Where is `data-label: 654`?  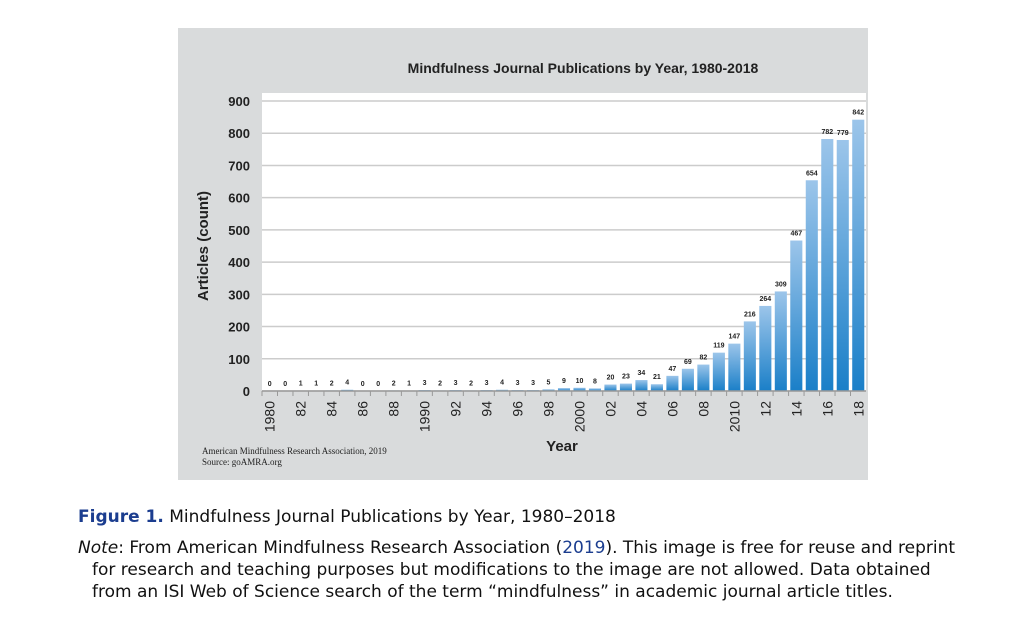 data-label: 654 is located at coordinates (812, 173).